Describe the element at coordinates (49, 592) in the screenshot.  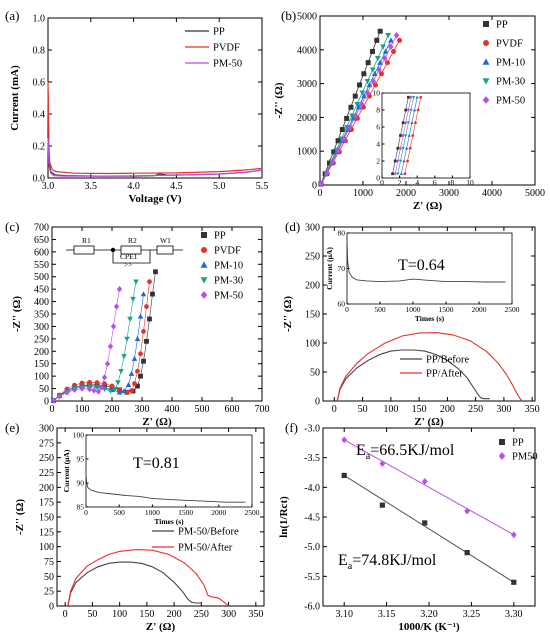
I see `y-tick-label: 25` at that location.